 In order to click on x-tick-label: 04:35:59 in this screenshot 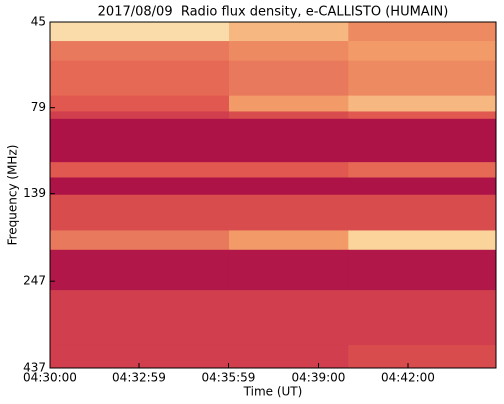, I will do `click(229, 378)`.